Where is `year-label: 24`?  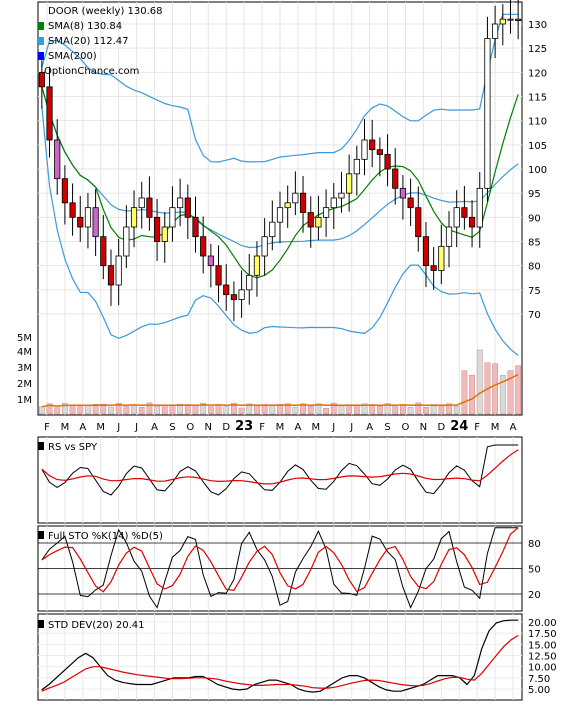
year-label: 24 is located at coordinates (459, 426).